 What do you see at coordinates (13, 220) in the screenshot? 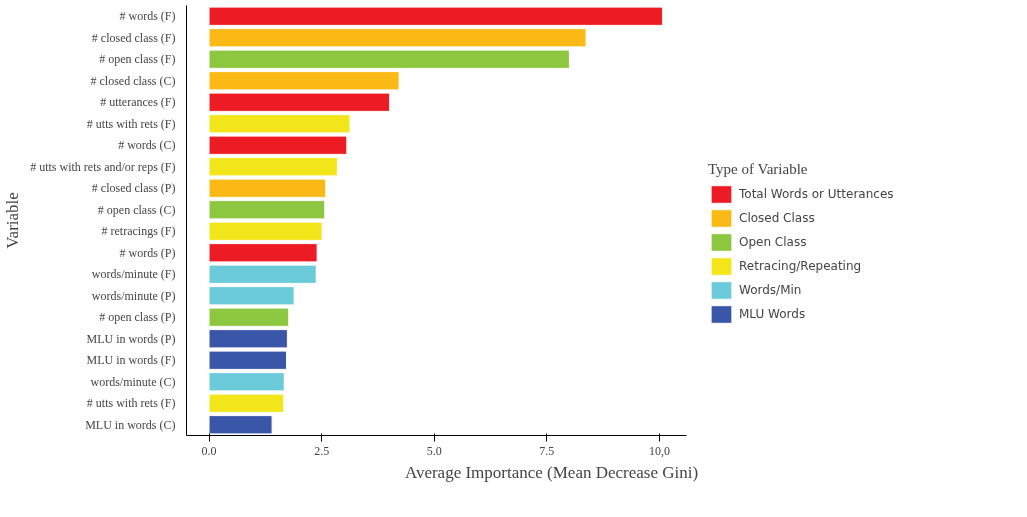
I see `y-axis-title: Variable` at bounding box center [13, 220].